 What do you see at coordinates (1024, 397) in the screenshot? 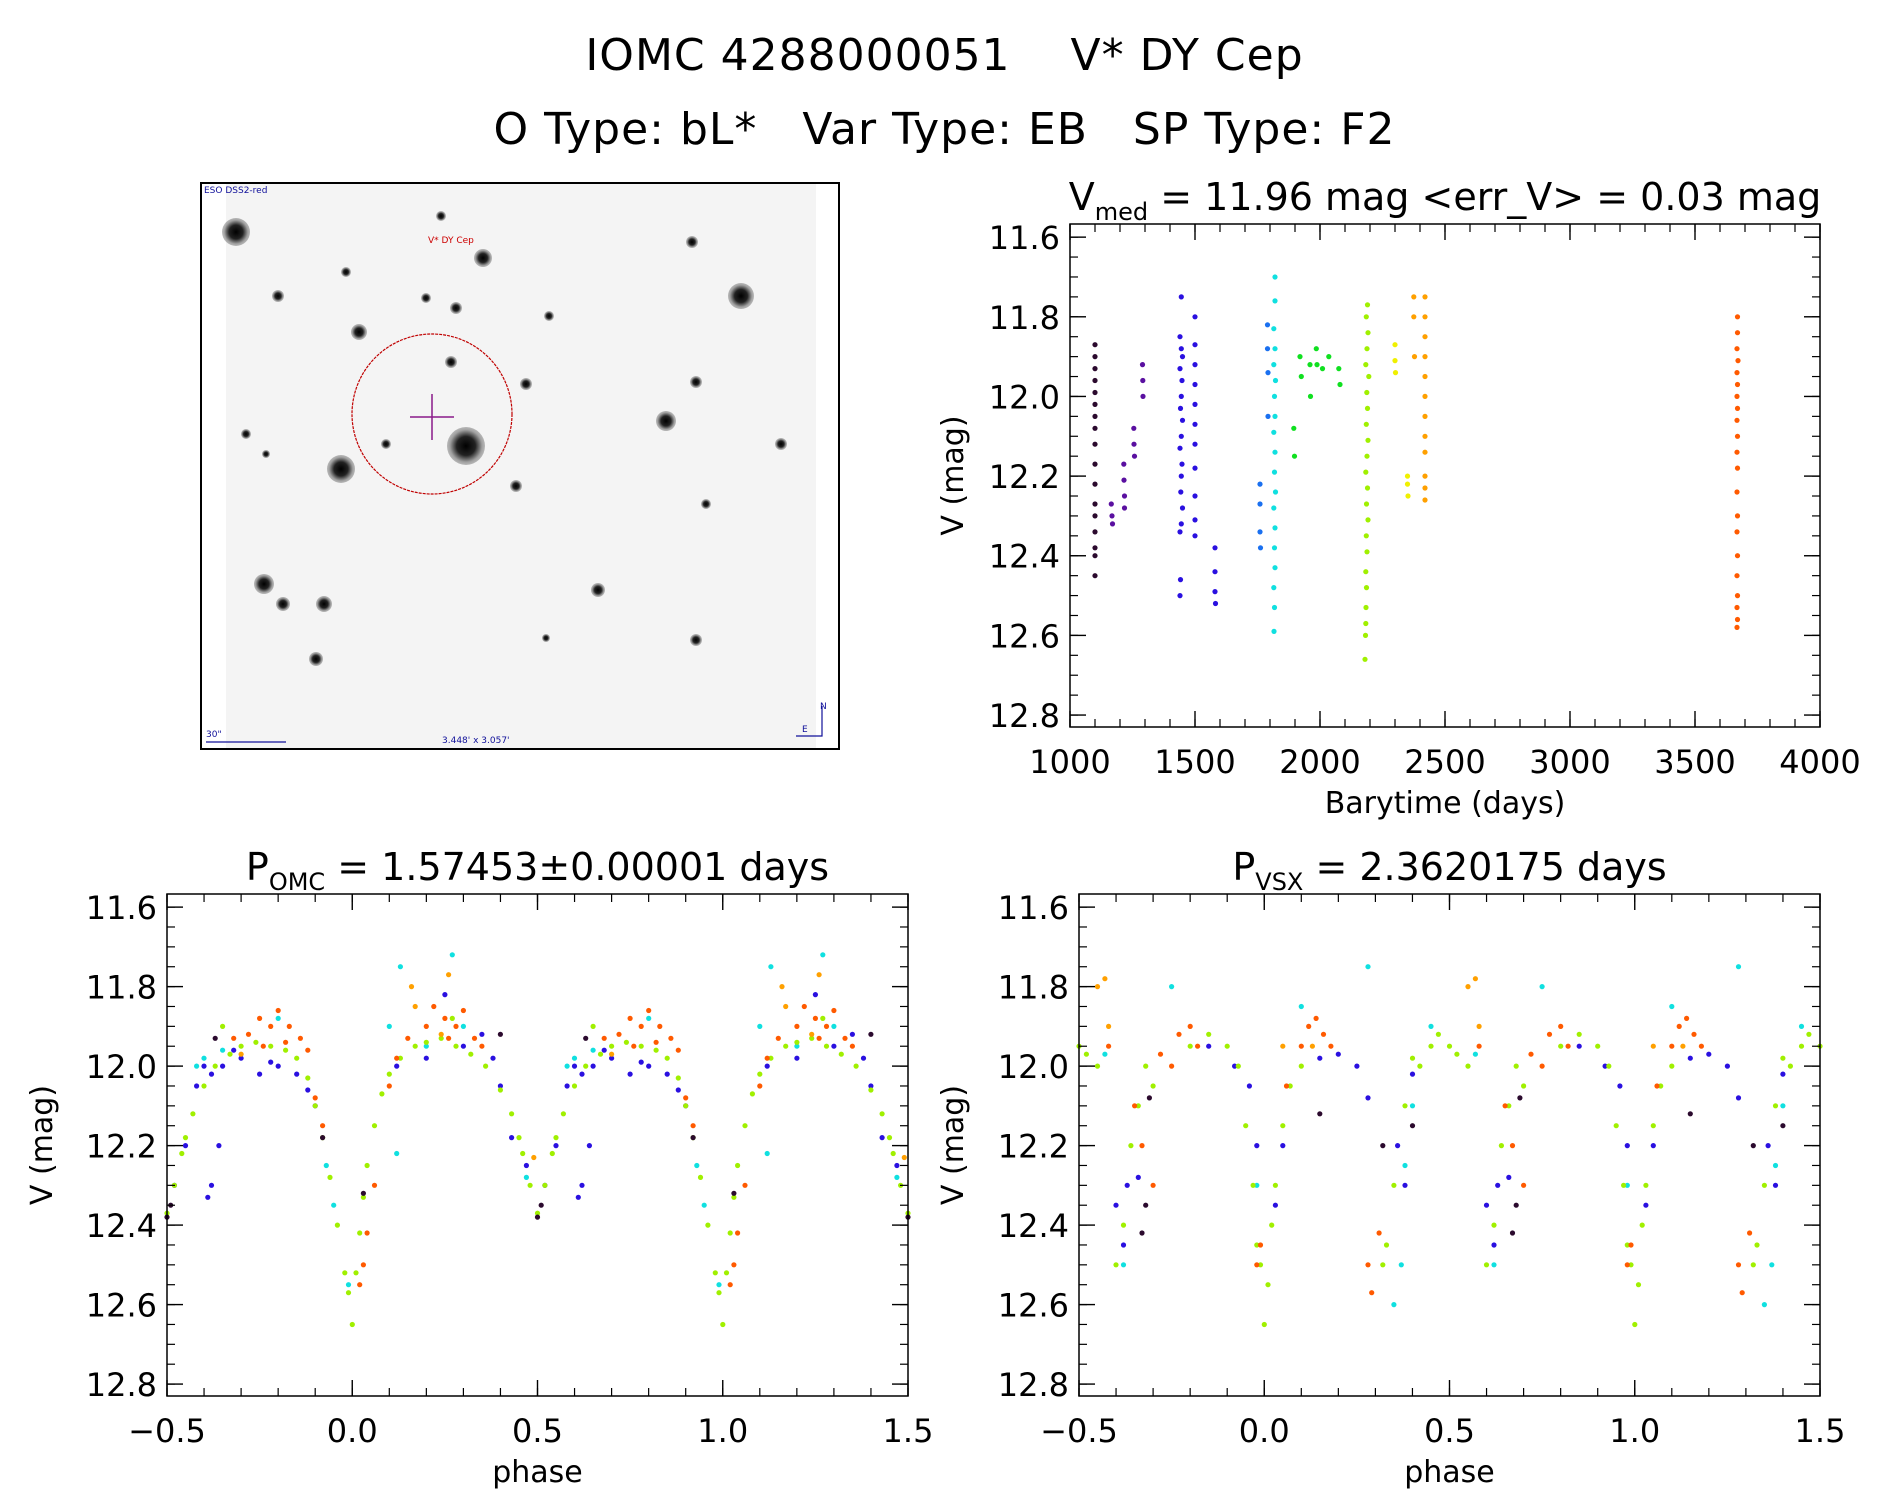
I see `y-tick-label: 12.0` at bounding box center [1024, 397].